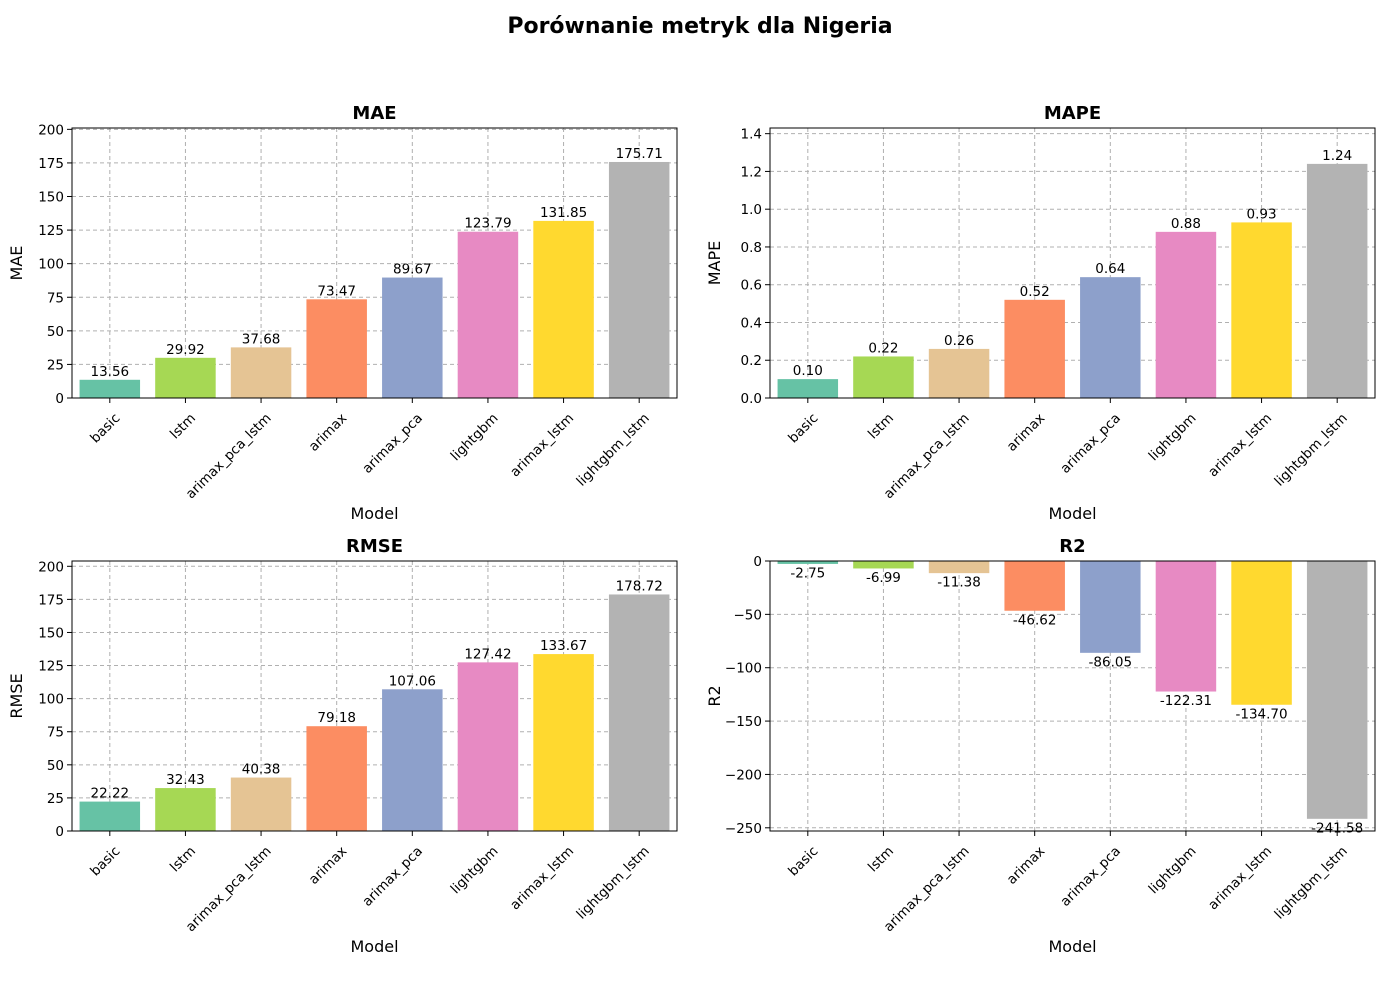  Describe the element at coordinates (714, 695) in the screenshot. I see `y-axis-label: R2` at that location.